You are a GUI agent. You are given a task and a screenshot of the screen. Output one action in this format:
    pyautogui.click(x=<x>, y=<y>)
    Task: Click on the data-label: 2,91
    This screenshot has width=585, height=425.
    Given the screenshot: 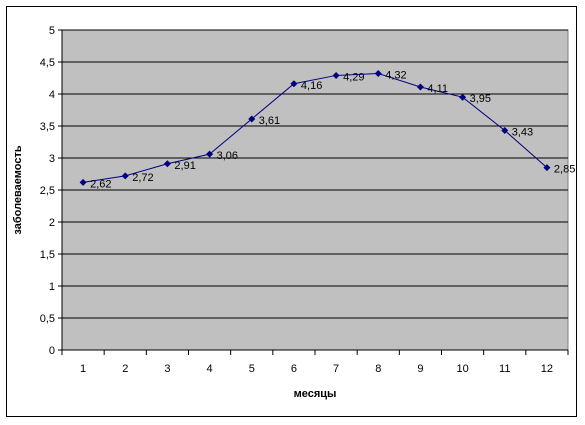 What is the action you would take?
    pyautogui.click(x=184, y=166)
    